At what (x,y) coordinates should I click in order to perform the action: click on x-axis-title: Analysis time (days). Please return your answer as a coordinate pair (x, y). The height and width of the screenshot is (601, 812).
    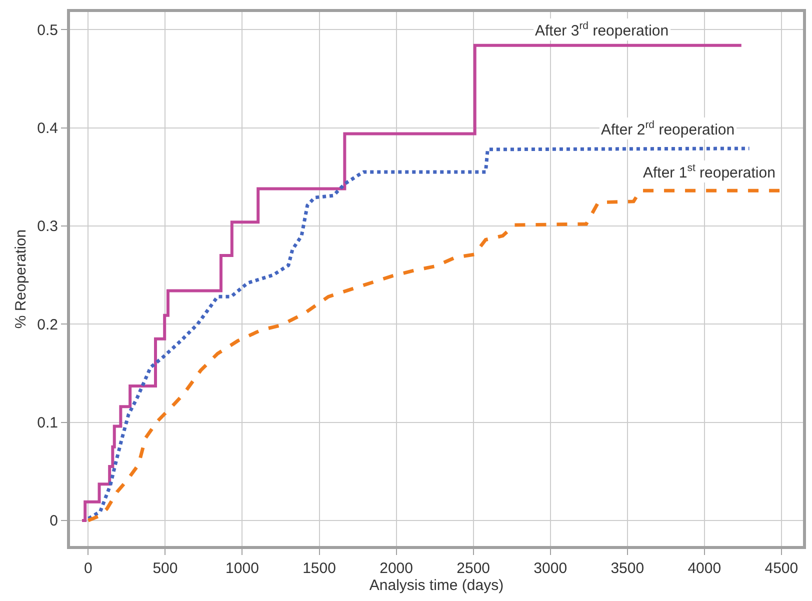
    Looking at the image, I should click on (436, 585).